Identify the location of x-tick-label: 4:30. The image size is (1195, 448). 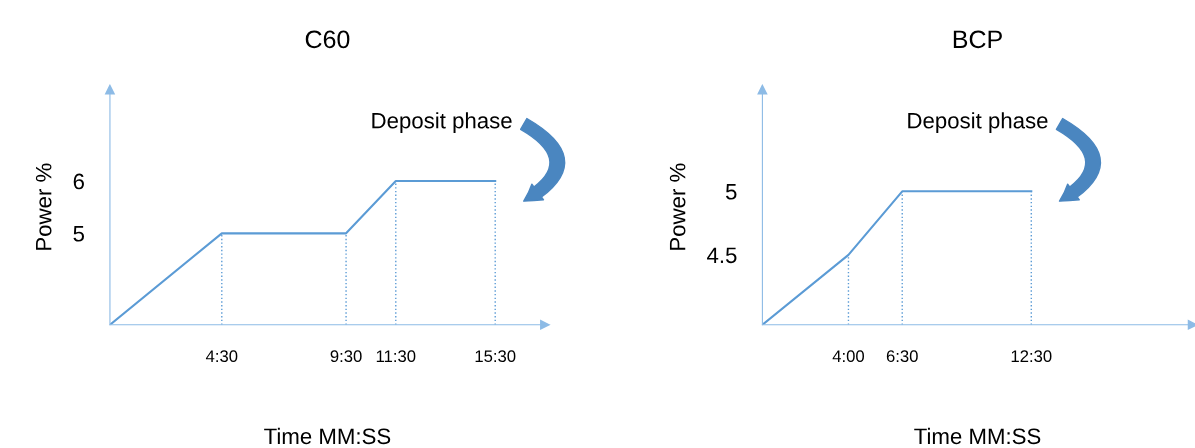
(221, 356).